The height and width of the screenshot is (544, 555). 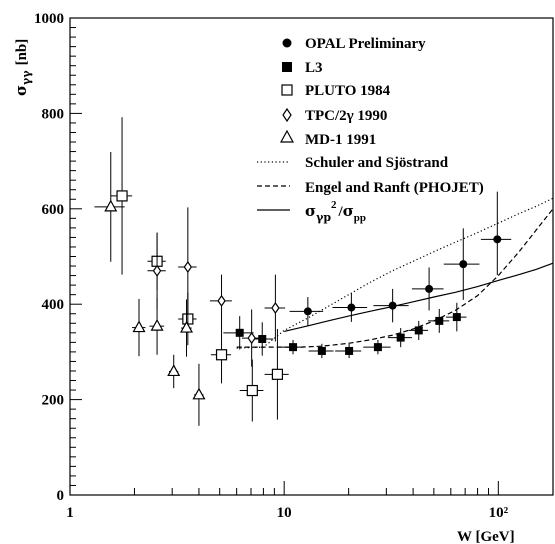 What do you see at coordinates (53, 401) in the screenshot?
I see `y-tick-label: 200` at bounding box center [53, 401].